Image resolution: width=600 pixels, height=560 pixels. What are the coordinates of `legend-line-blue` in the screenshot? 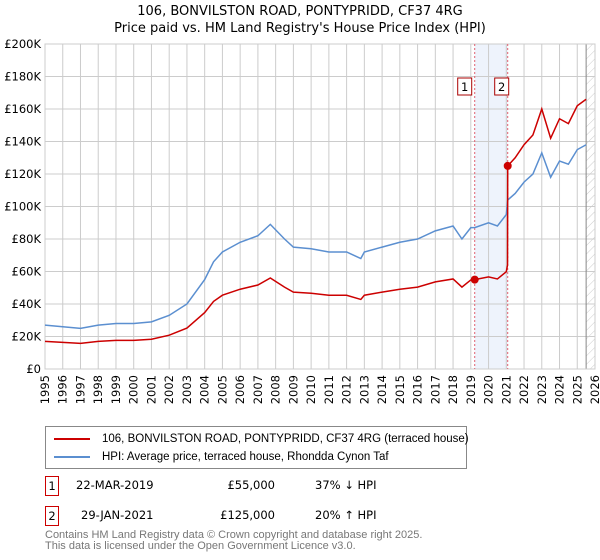 It's located at (72, 457).